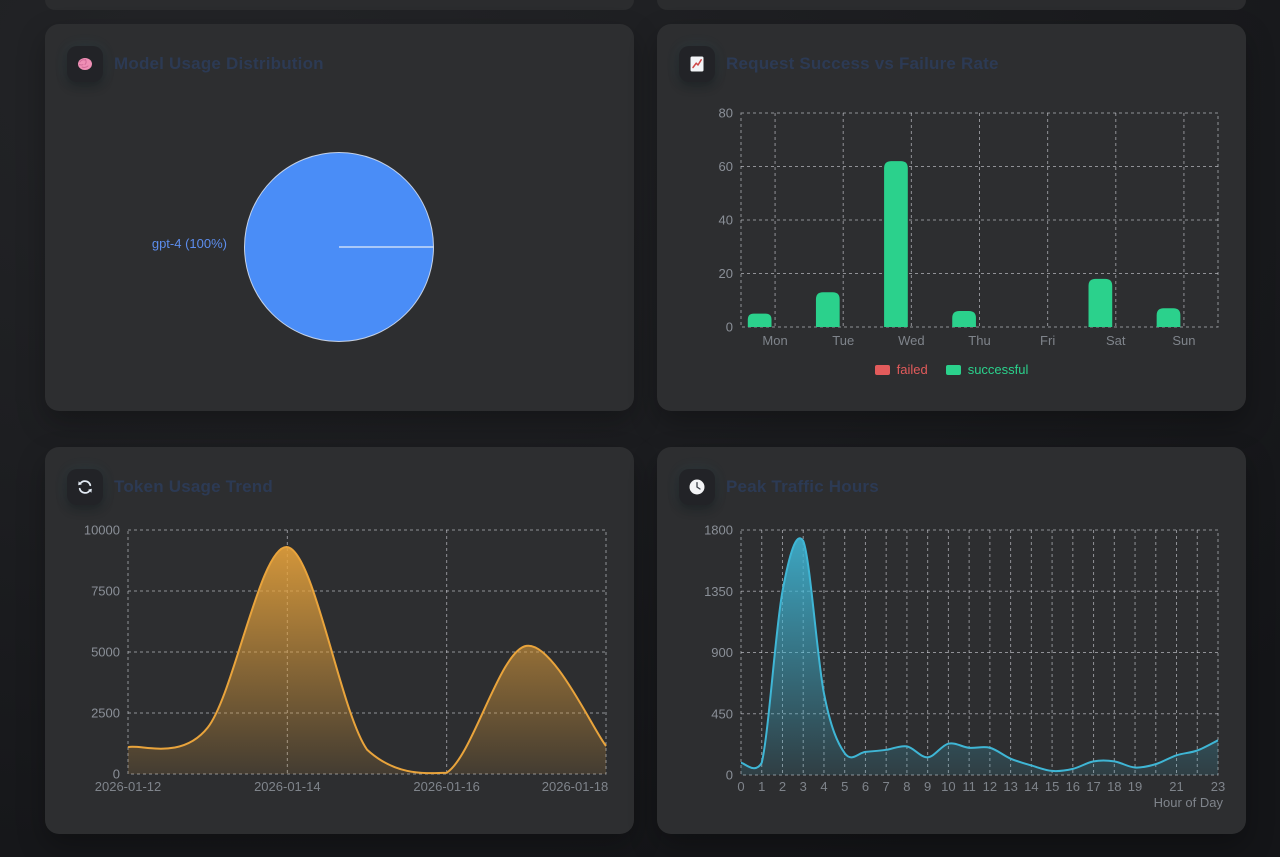  Describe the element at coordinates (1010, 786) in the screenshot. I see `svg-text: 13` at that location.